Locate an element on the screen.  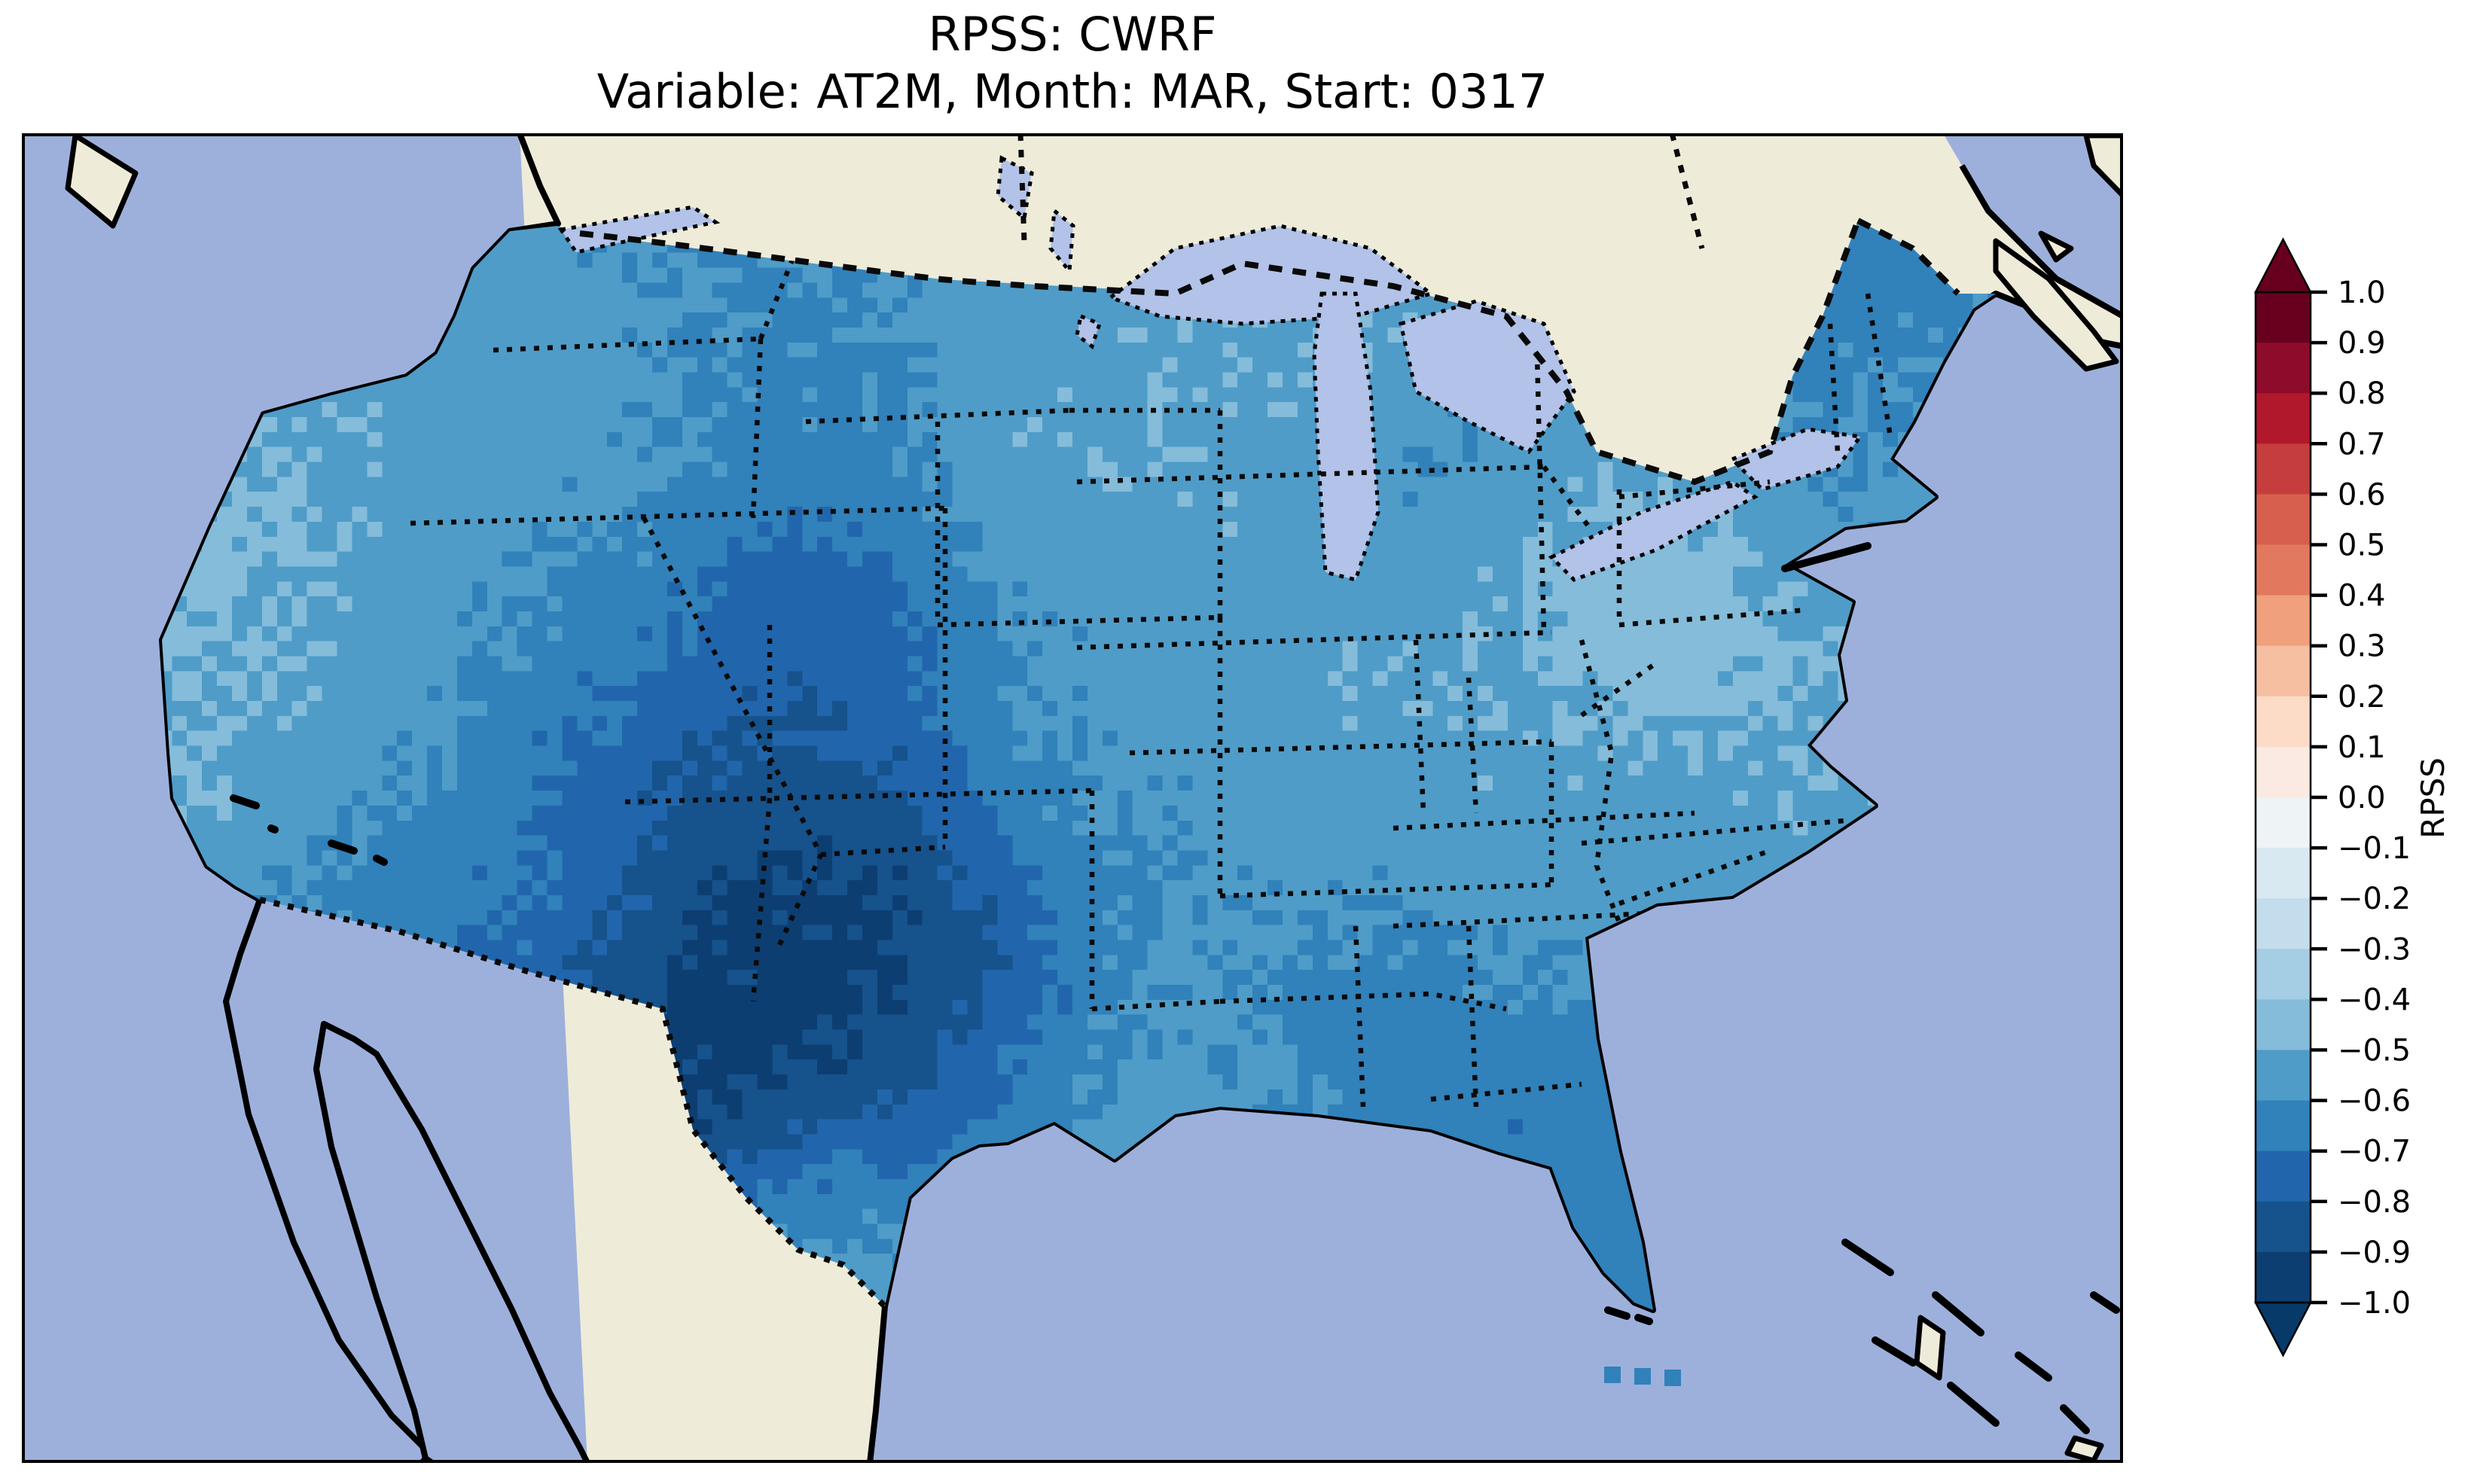
andros-island is located at coordinates (1930, 1348).